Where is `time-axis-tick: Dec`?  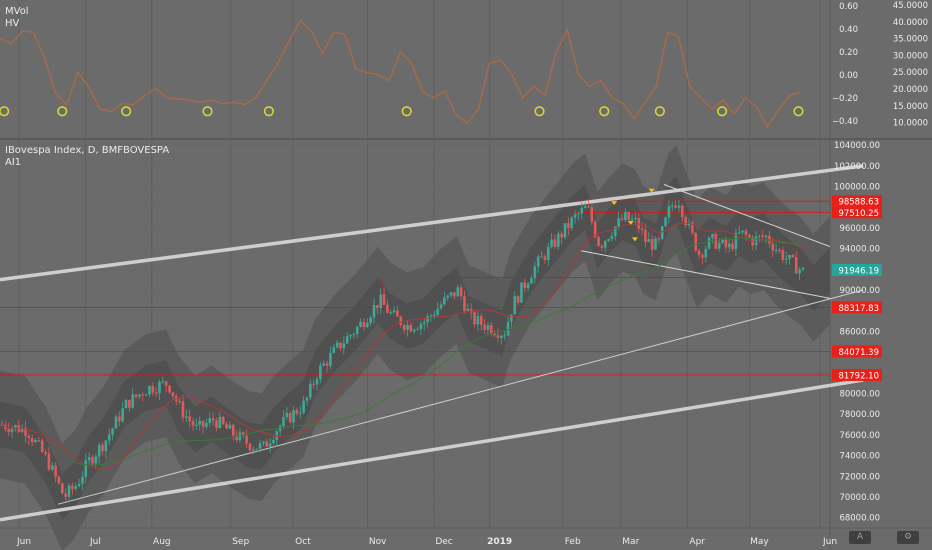
time-axis-tick: Dec is located at coordinates (443, 542).